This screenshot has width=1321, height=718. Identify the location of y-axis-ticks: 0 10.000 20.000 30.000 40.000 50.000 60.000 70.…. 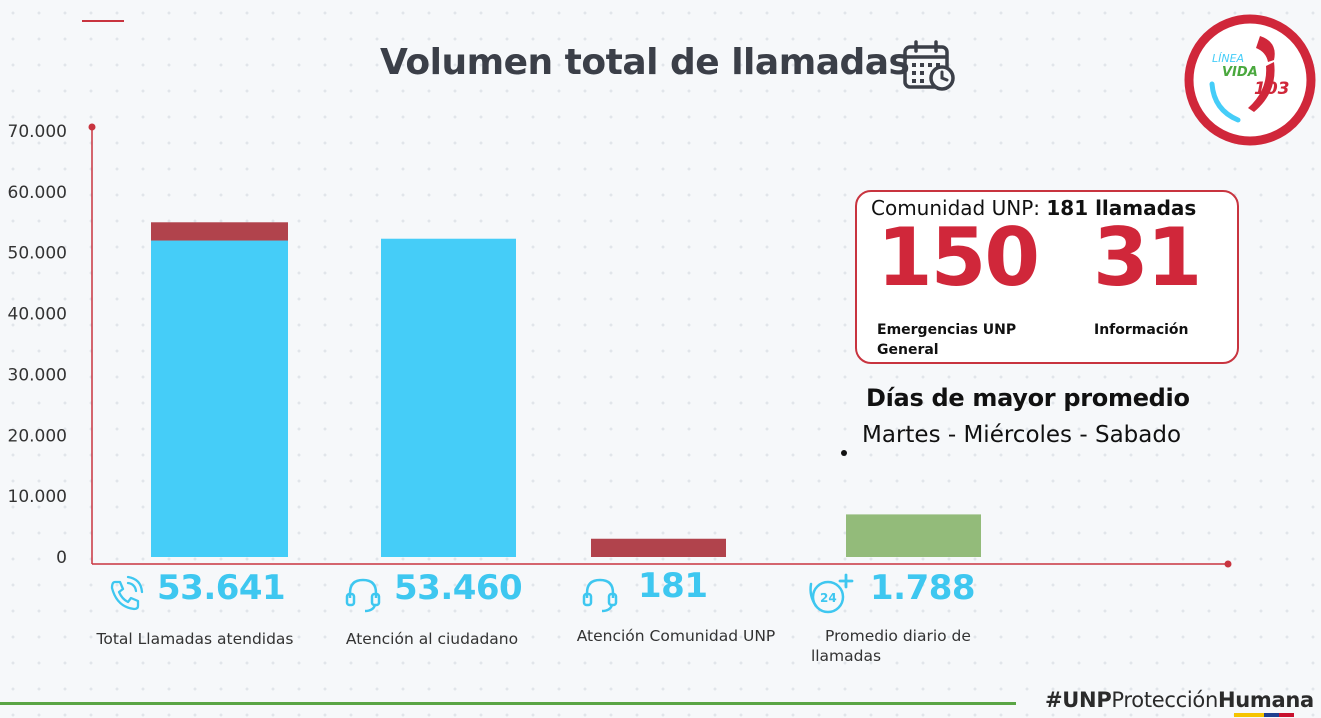
(37, 345).